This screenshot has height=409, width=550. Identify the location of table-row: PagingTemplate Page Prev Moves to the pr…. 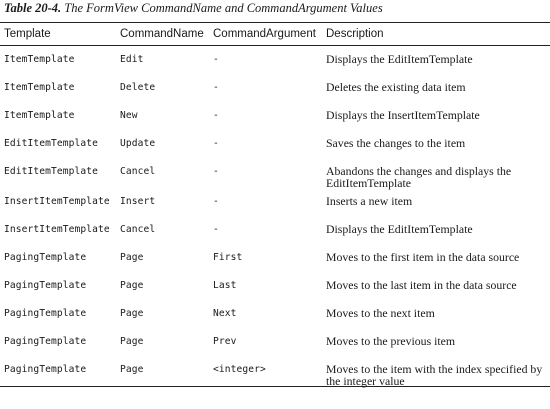
(275, 342).